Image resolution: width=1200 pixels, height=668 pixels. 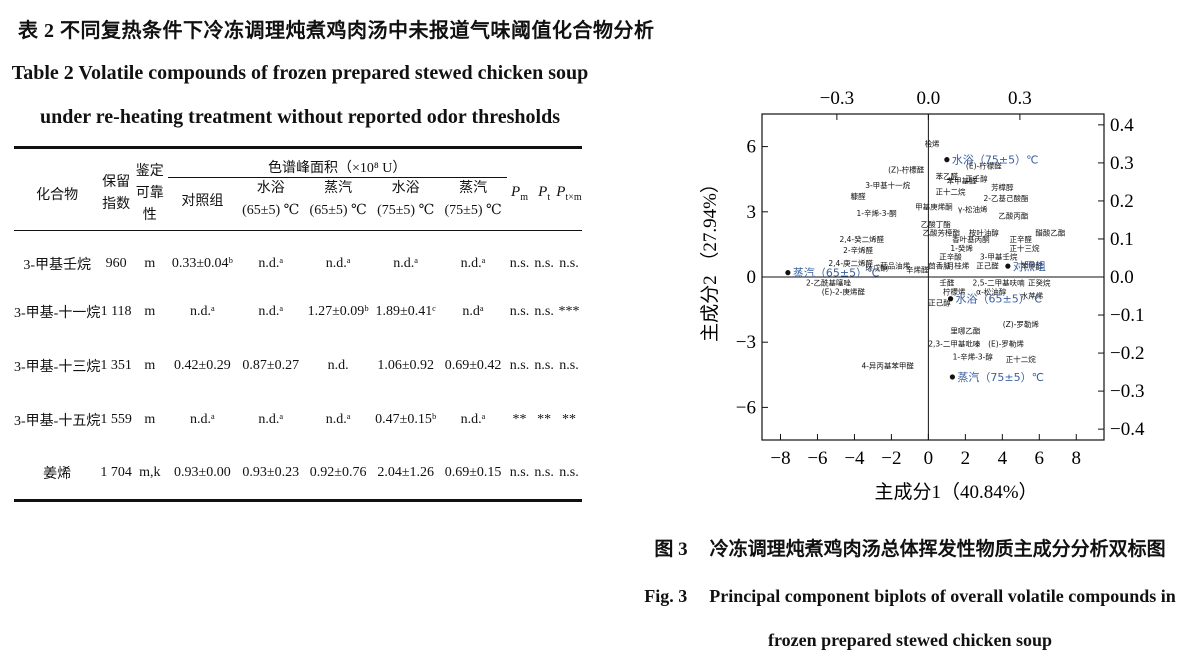 What do you see at coordinates (962, 181) in the screenshot?
I see `loading-label: 苯甲基醛` at bounding box center [962, 181].